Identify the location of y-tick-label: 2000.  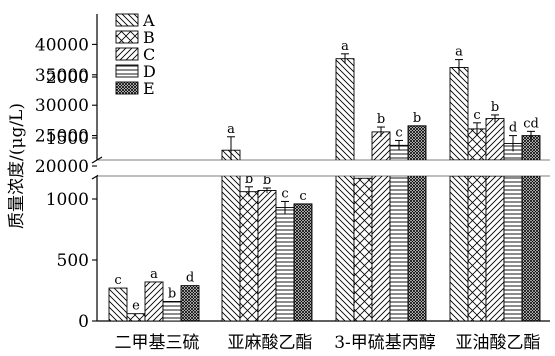
(67, 78).